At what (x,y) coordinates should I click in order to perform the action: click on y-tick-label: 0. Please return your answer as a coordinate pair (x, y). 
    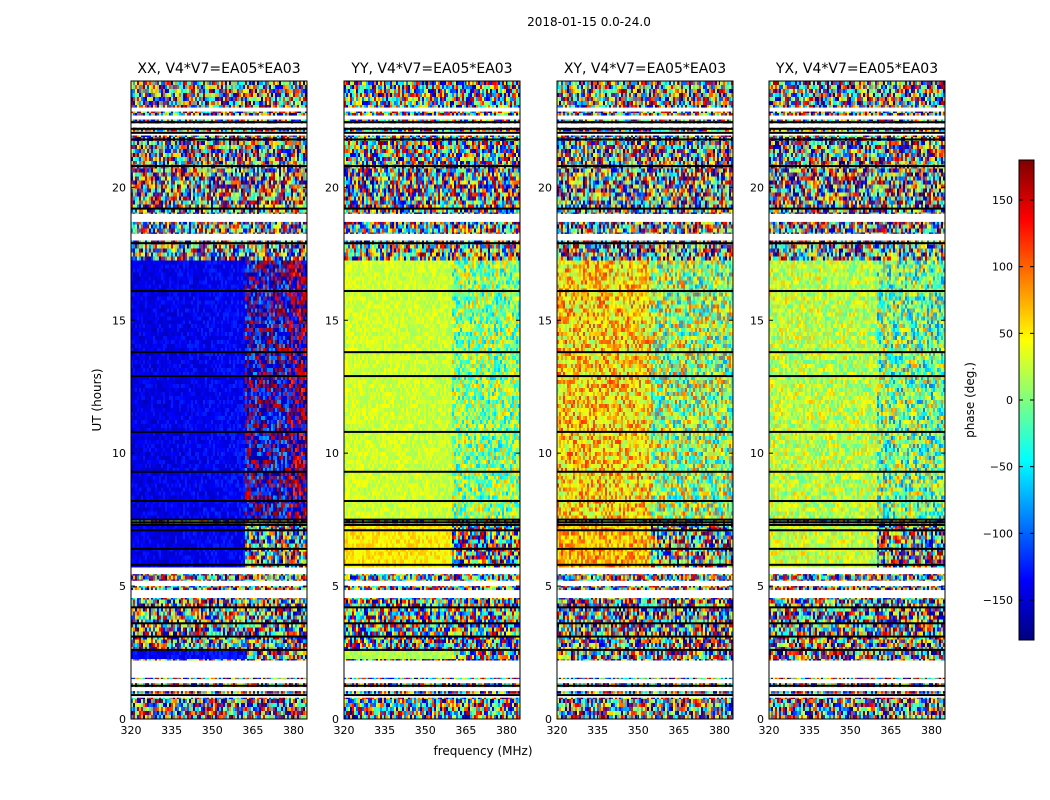
    Looking at the image, I should click on (122, 719).